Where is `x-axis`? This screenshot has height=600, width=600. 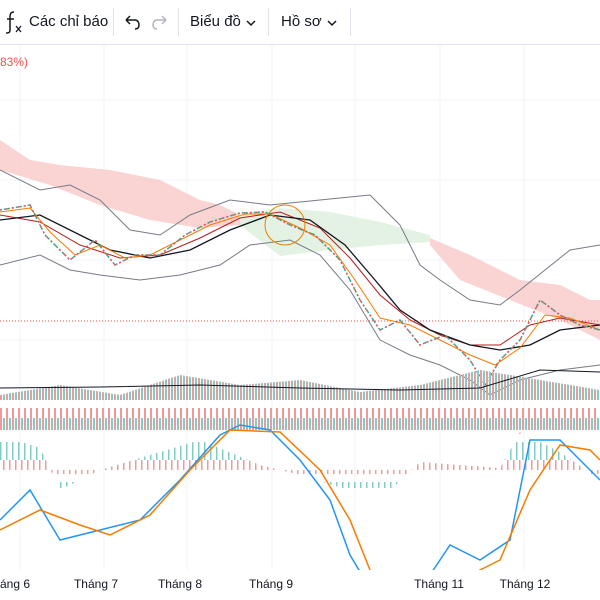 x-axis is located at coordinates (300, 585).